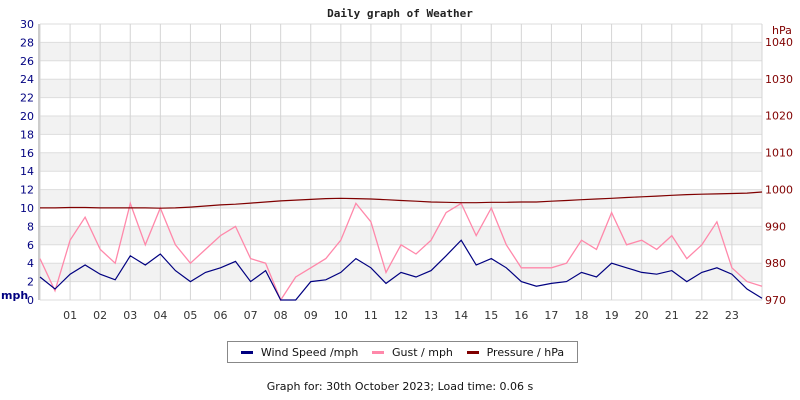 This screenshot has width=800, height=400. What do you see at coordinates (779, 42) in the screenshot?
I see `svg-text: 1040` at bounding box center [779, 42].